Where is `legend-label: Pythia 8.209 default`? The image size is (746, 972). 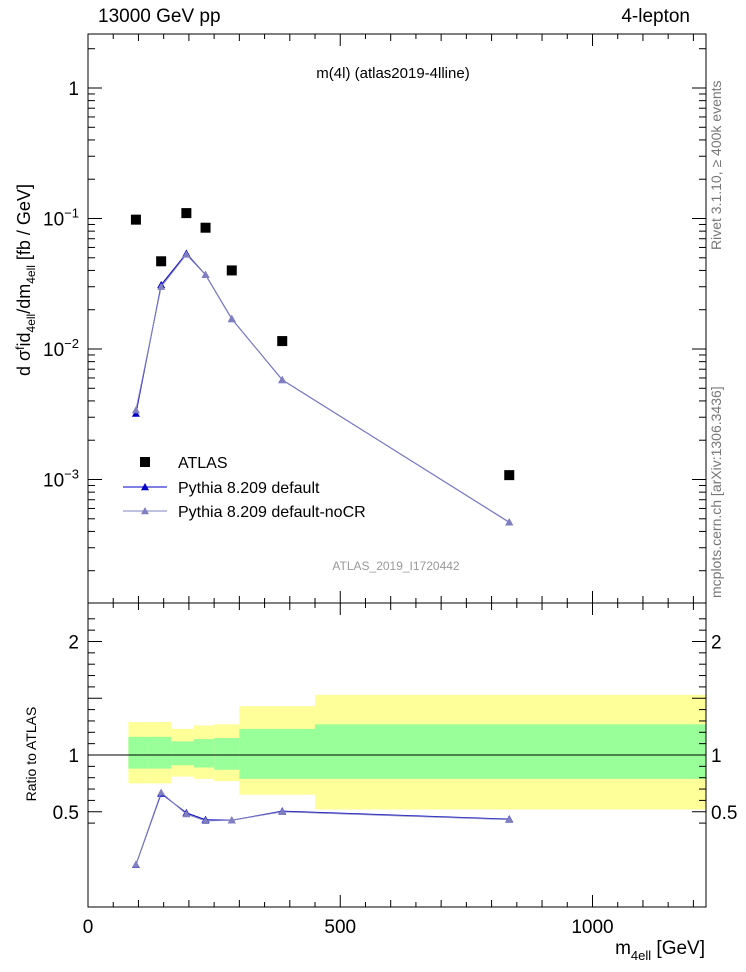
legend-label: Pythia 8.209 default is located at coordinates (249, 488).